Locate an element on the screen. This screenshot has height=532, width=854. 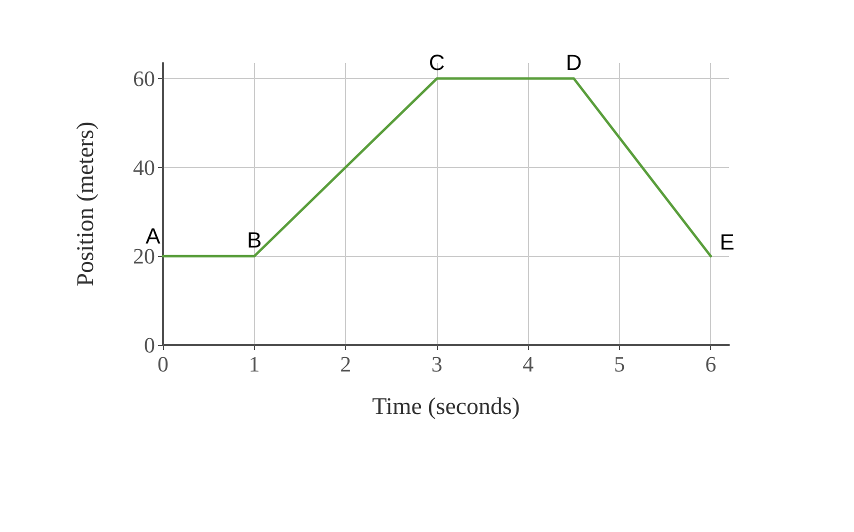
y-tick-label: 40 is located at coordinates (144, 167).